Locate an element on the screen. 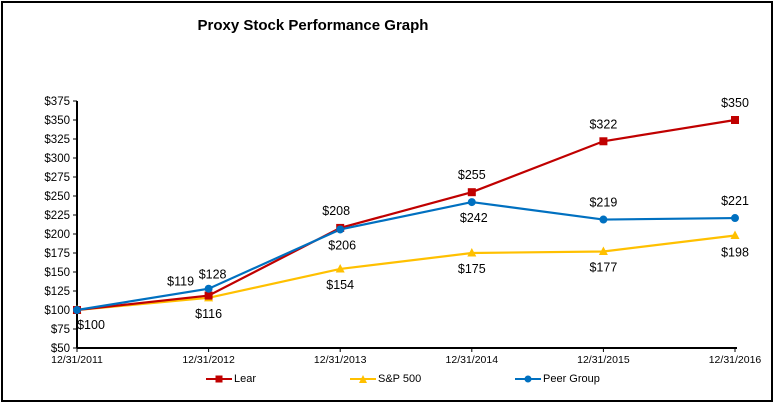  y-tick-label: $275 is located at coordinates (57, 178).